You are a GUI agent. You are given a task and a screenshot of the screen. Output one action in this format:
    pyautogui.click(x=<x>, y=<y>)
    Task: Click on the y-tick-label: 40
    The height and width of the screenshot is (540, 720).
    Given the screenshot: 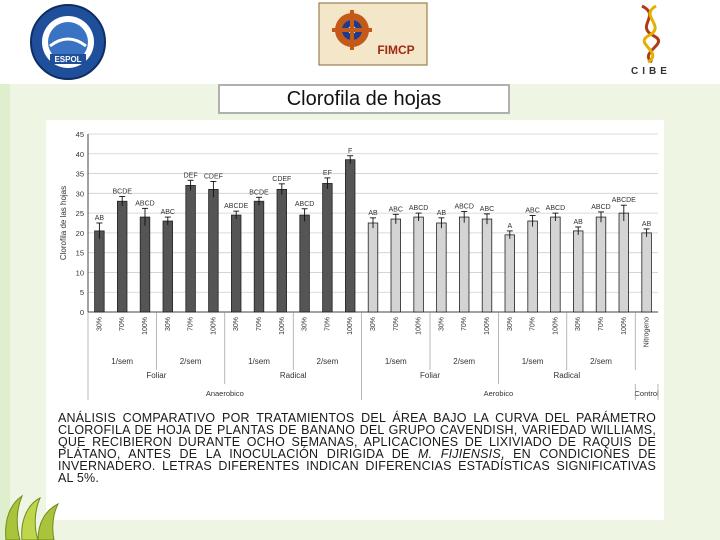 What is the action you would take?
    pyautogui.click(x=80, y=154)
    